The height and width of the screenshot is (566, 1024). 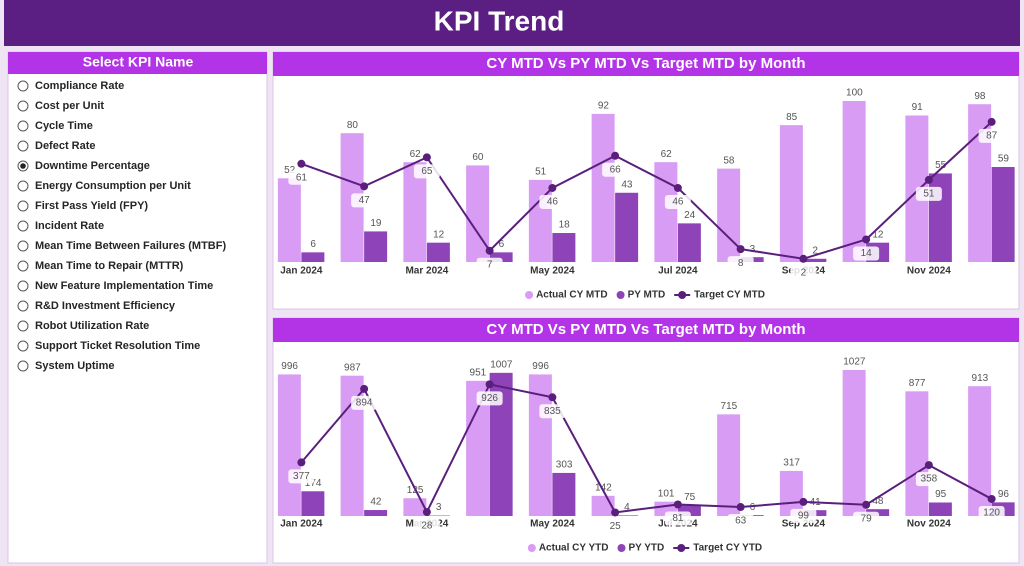 What do you see at coordinates (79, 86) in the screenshot?
I see `slicer-option: Compliance Rate` at bounding box center [79, 86].